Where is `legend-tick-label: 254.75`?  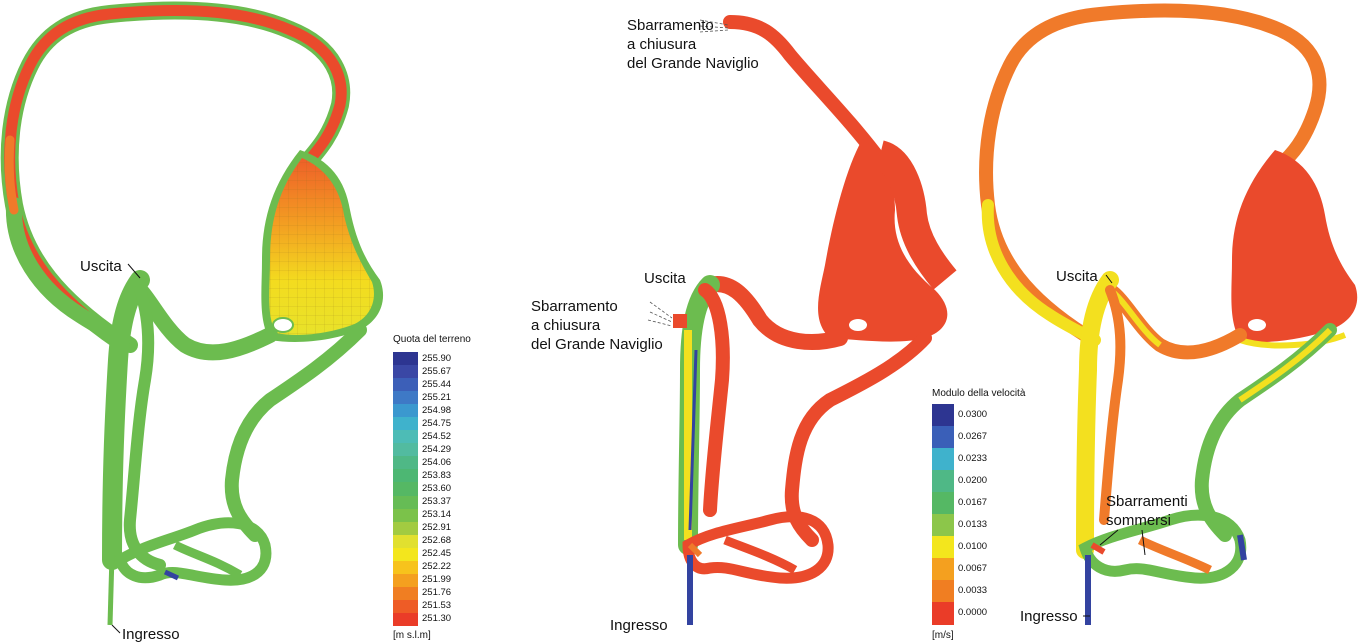 legend-tick-label: 254.75 is located at coordinates (437, 423).